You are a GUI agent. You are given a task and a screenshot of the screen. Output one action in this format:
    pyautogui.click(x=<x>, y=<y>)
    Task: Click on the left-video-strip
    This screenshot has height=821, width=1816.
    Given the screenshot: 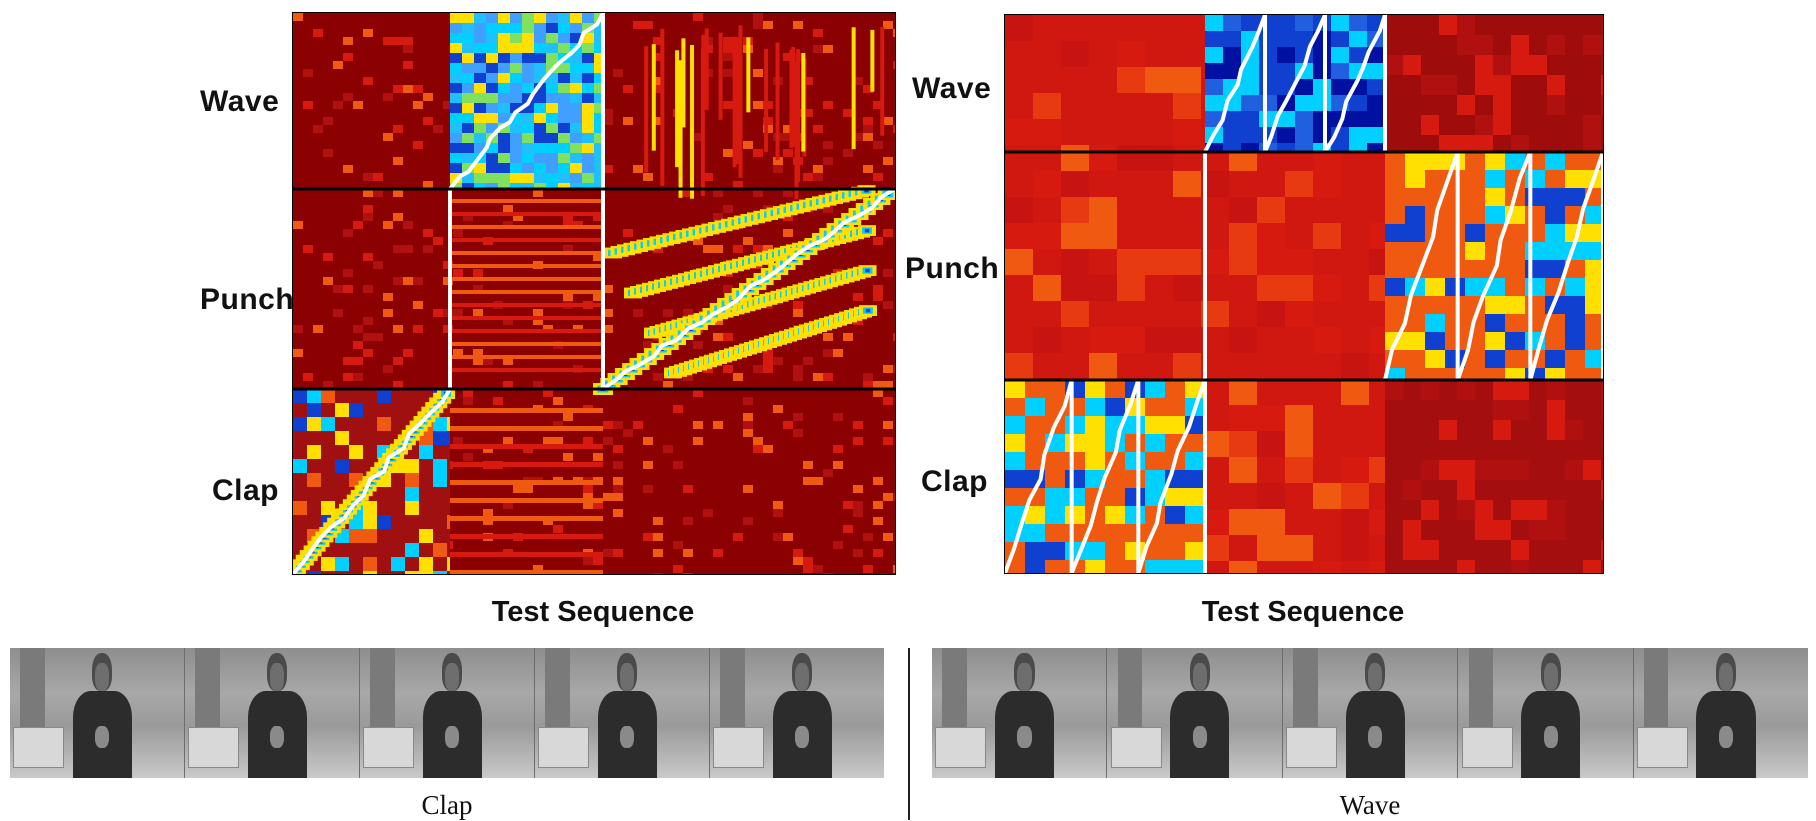 What is the action you would take?
    pyautogui.click(x=447, y=713)
    